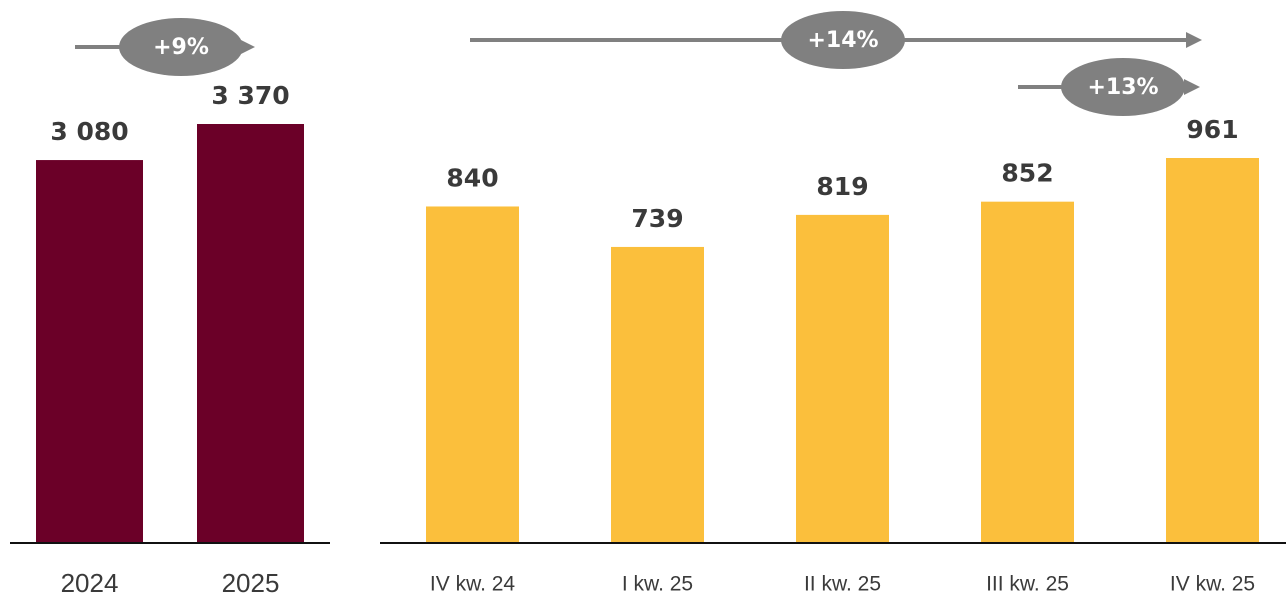 Image resolution: width=1286 pixels, height=600 pixels. Describe the element at coordinates (1027, 584) in the screenshot. I see `x-tick-label: III kw. 25` at that location.